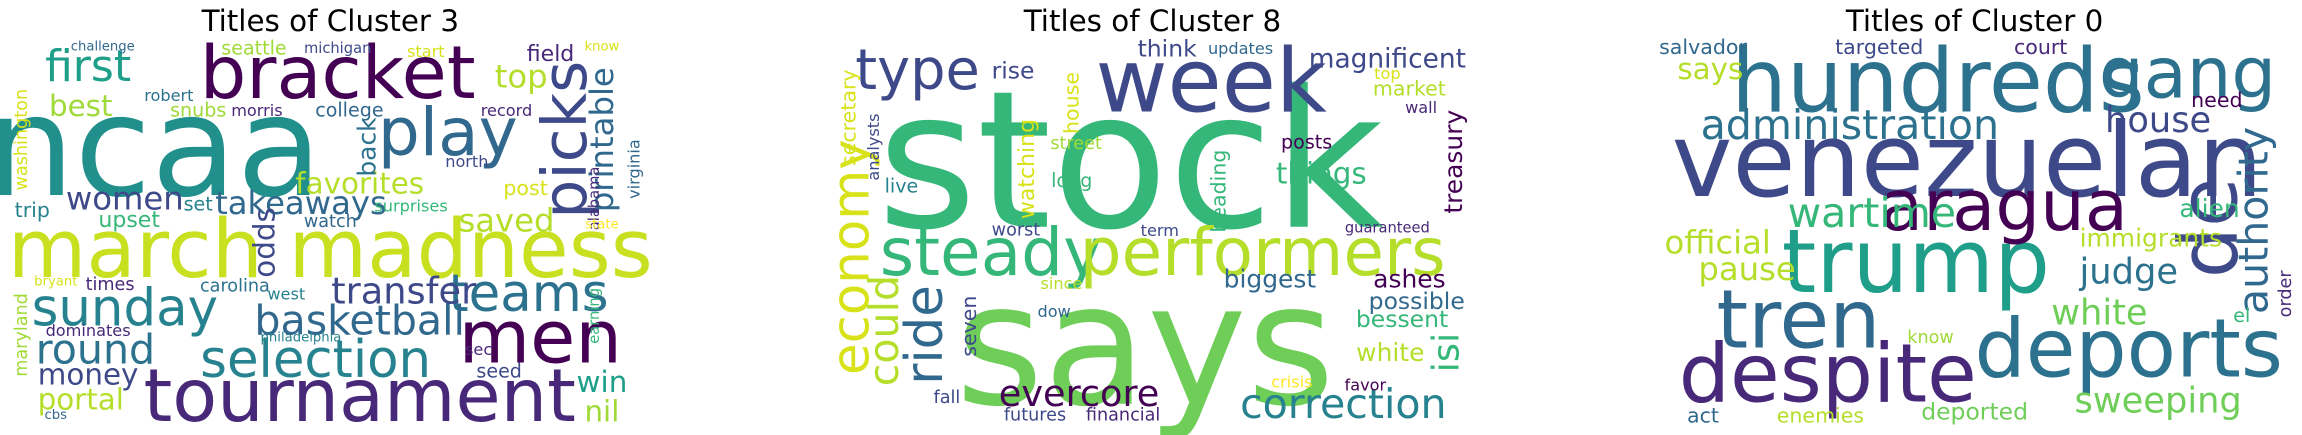 The height and width of the screenshot is (435, 2302). Describe the element at coordinates (56, 415) in the screenshot. I see `word: cbs` at that location.